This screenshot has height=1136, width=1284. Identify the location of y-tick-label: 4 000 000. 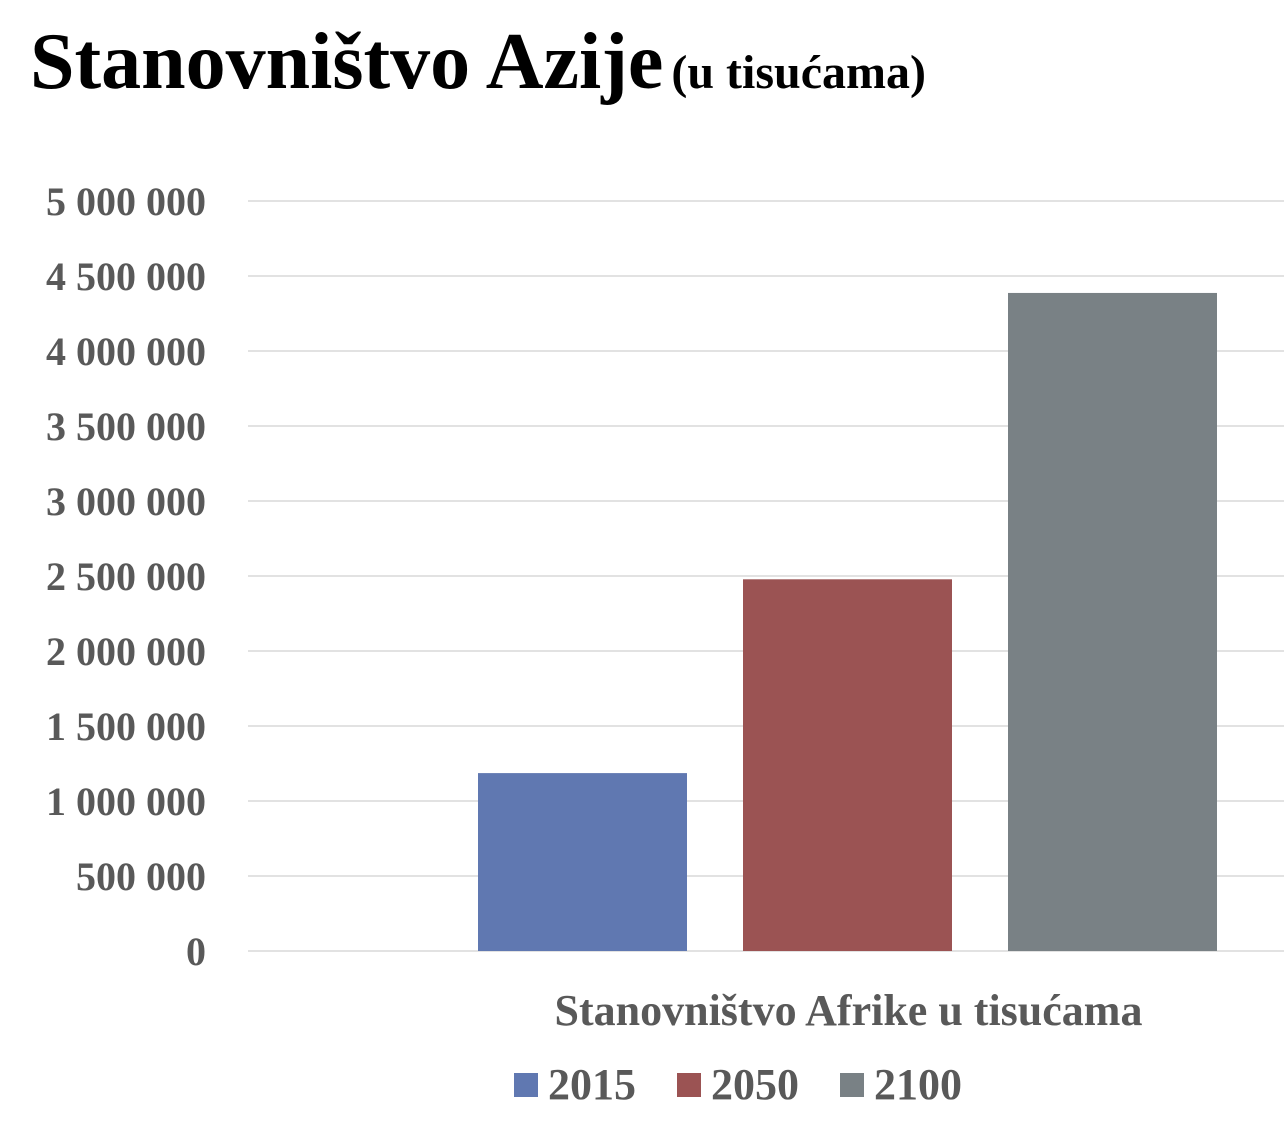
(126, 351).